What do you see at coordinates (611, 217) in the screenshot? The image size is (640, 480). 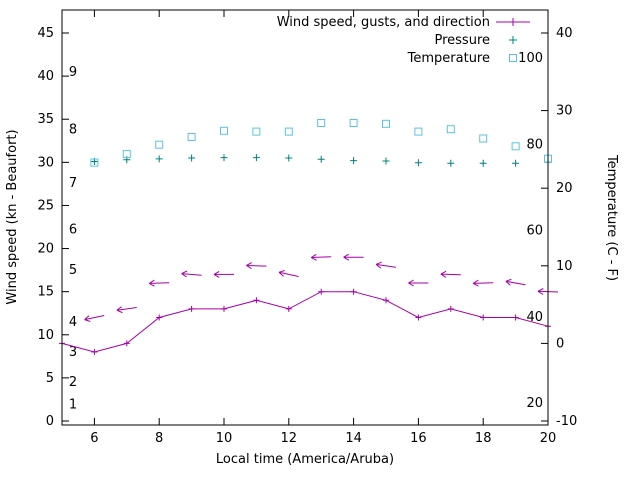 I see `y-right-axis-title: Temperature (C - F)` at bounding box center [611, 217].